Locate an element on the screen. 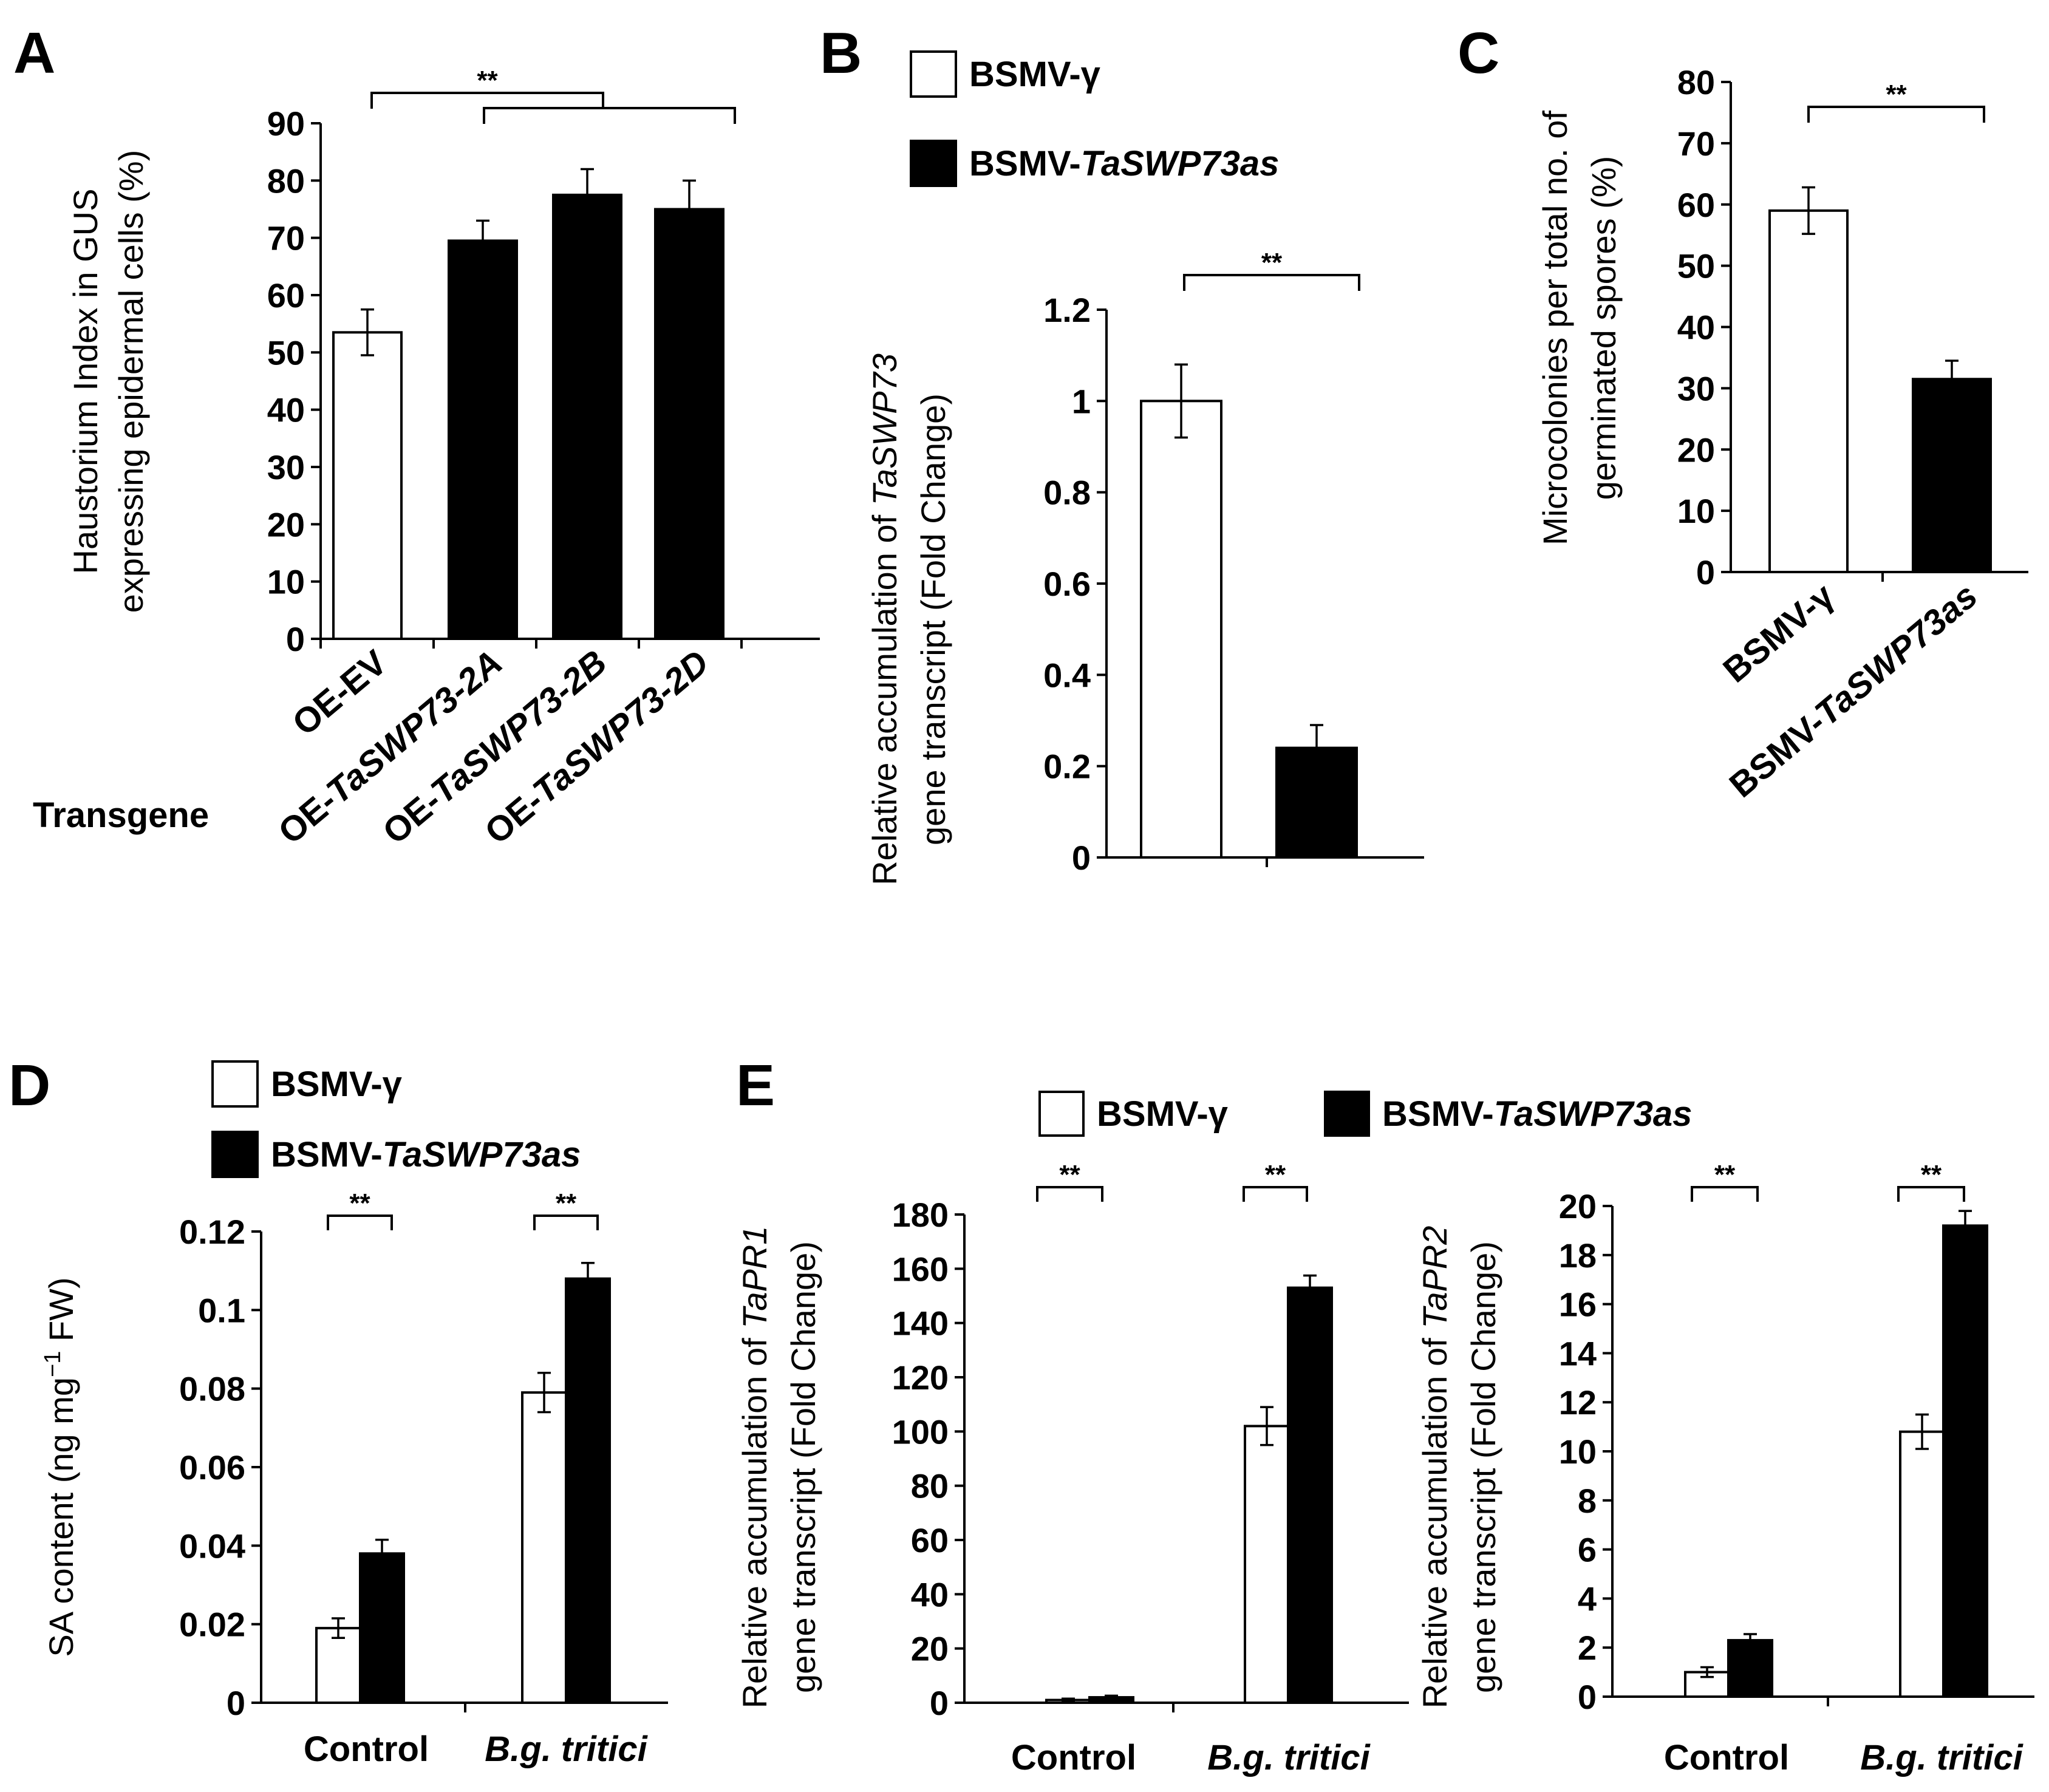 The image size is (2049, 1792). y-tick-label: 0.1 is located at coordinates (221, 1310).